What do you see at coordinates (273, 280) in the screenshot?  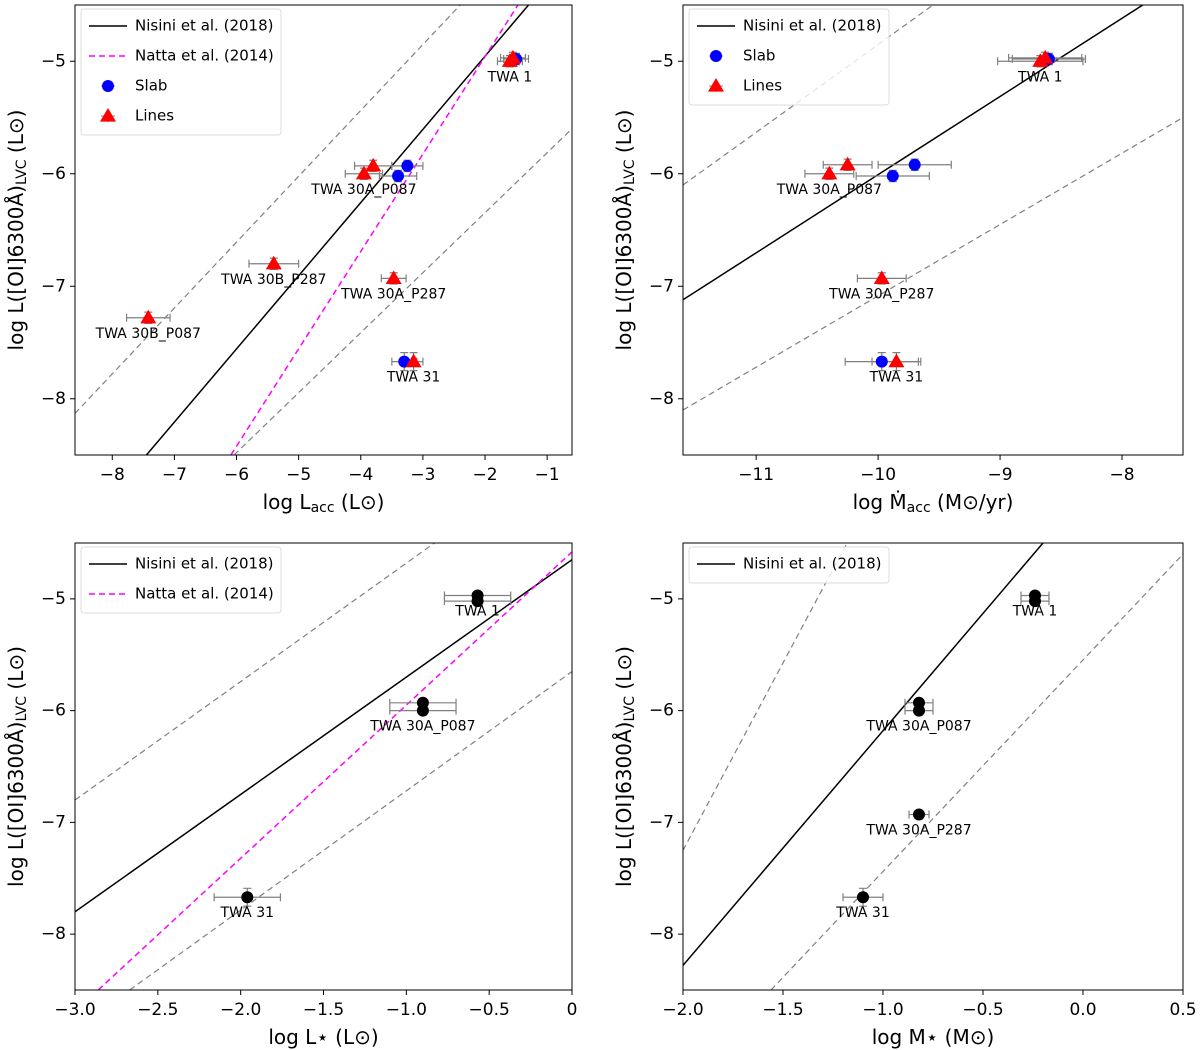 I see `point-label: TWA 30B_P287` at bounding box center [273, 280].